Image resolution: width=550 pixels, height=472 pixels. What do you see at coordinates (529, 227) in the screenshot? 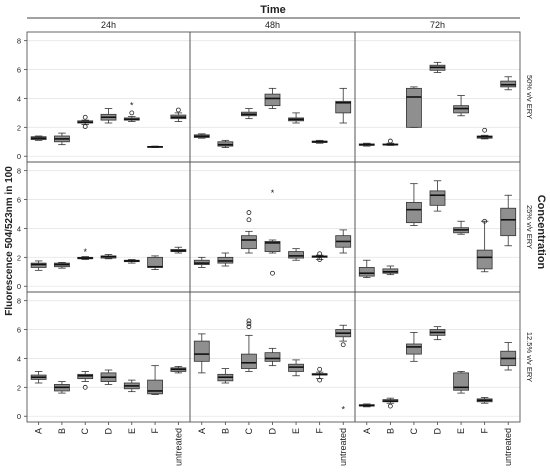
I see `row-label: 25% v/v ERY` at bounding box center [529, 227].